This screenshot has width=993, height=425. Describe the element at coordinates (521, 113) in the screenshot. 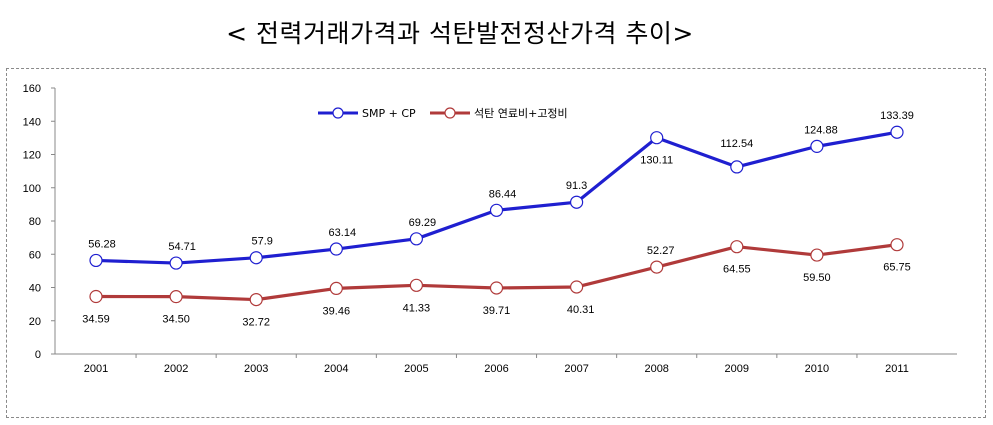

I see `legend-label: 석탄 연료비+고정비` at that location.